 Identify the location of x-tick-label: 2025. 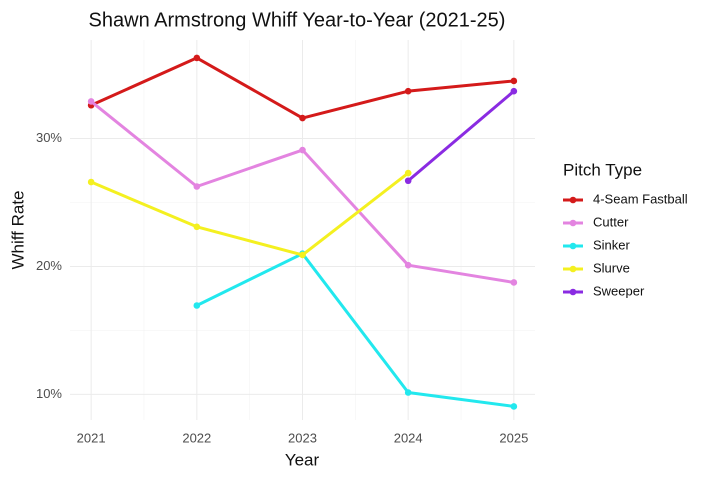
(513, 437).